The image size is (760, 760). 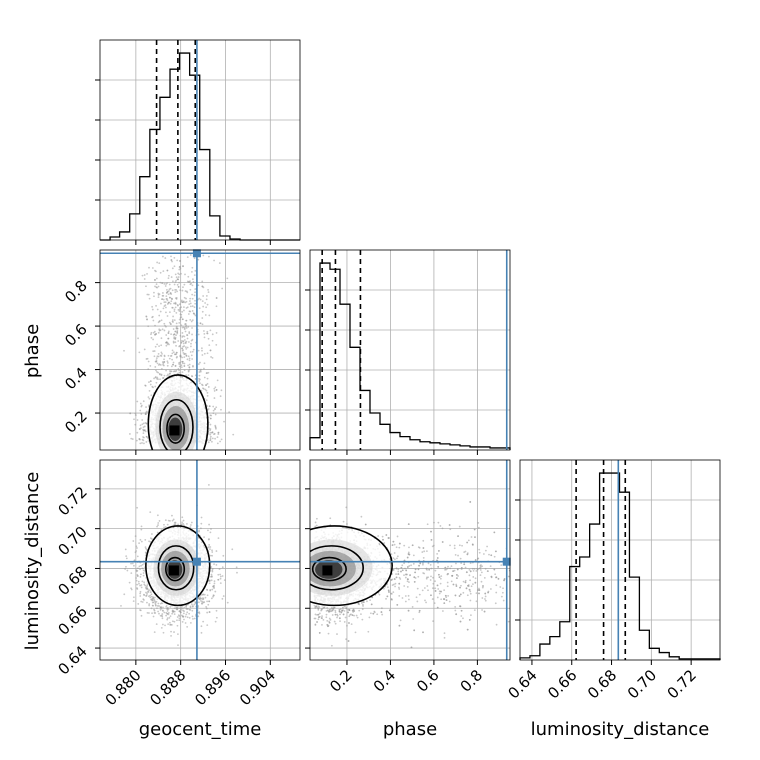 I want to click on scatter-luminosity-distance-vs-phase, so click(x=408, y=562).